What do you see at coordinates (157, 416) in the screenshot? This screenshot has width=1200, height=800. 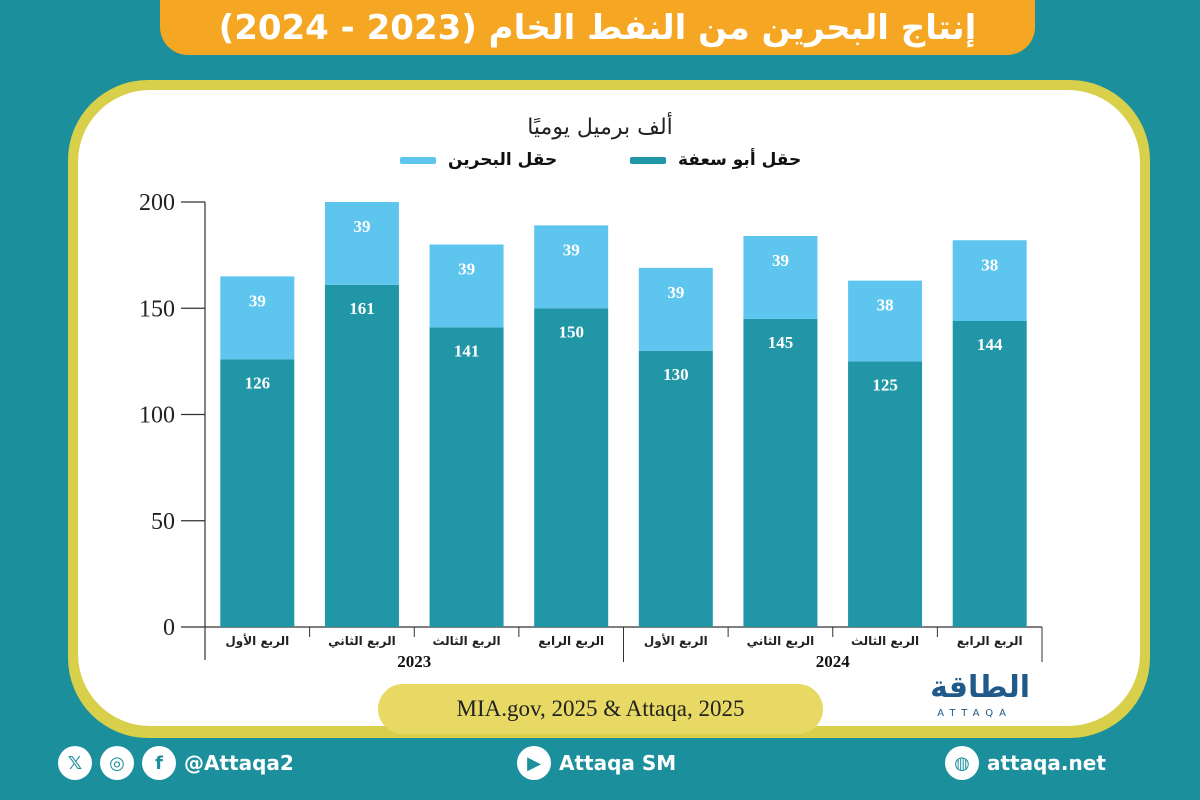 I see `y-tick-label: 100` at bounding box center [157, 416].